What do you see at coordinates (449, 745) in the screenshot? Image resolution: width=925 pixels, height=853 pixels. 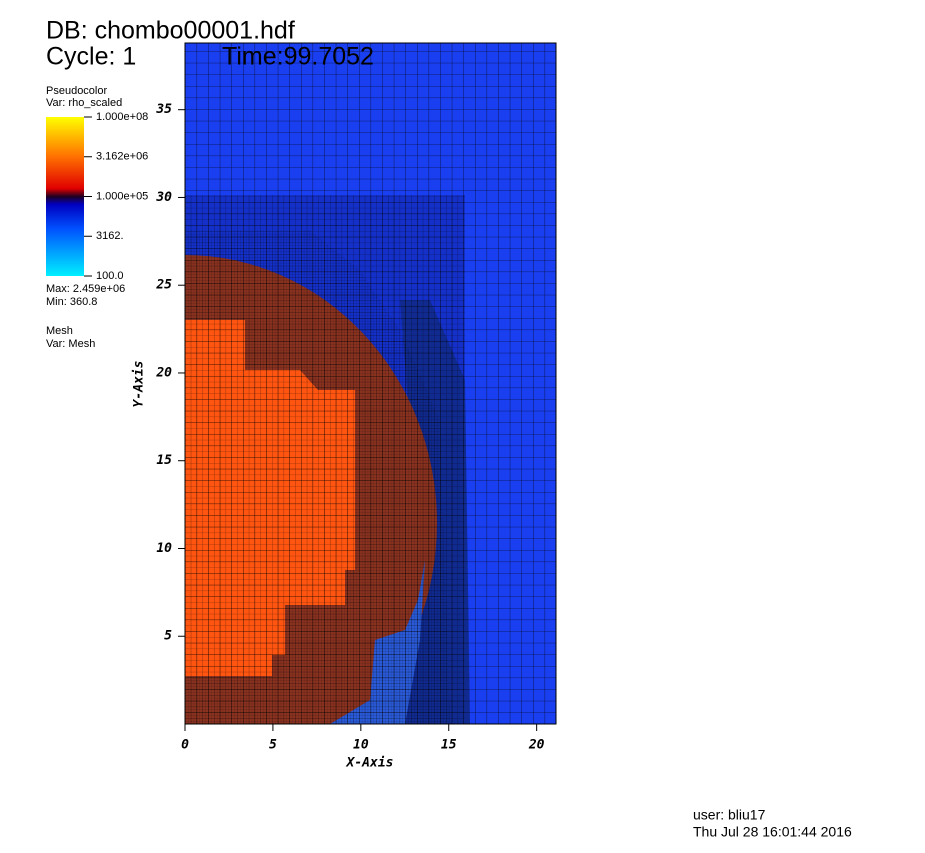 I see `x-tick-label: 15` at bounding box center [449, 745].